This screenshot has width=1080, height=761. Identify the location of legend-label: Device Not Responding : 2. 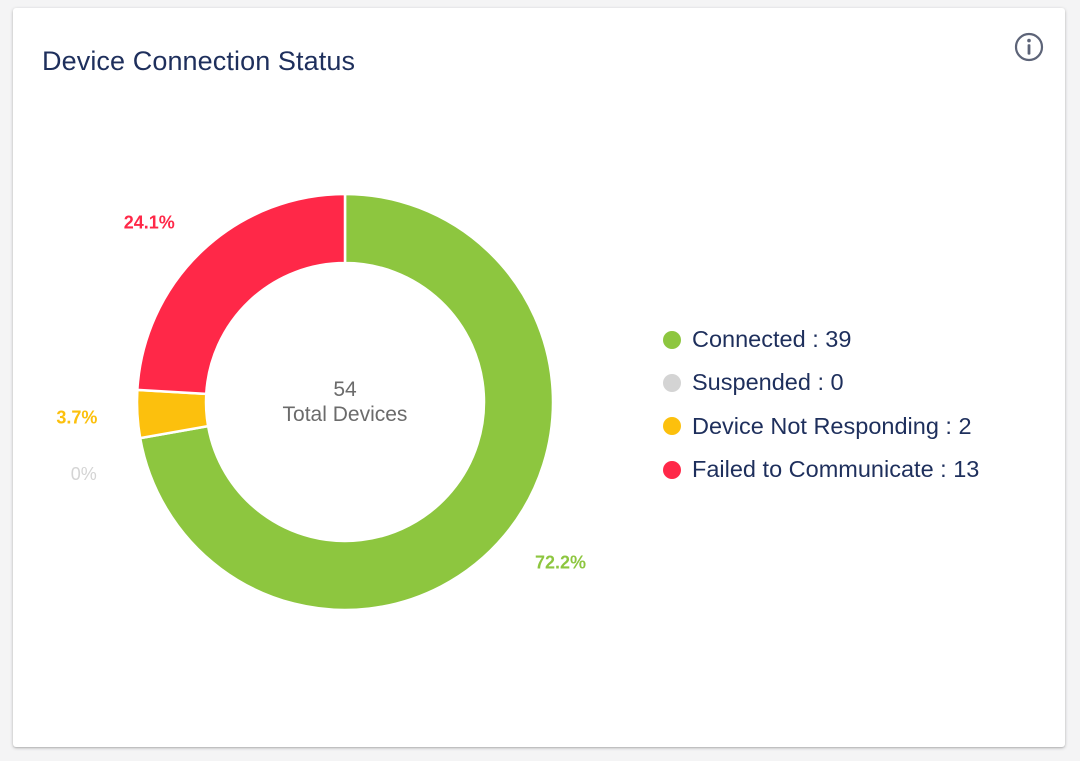
(832, 425).